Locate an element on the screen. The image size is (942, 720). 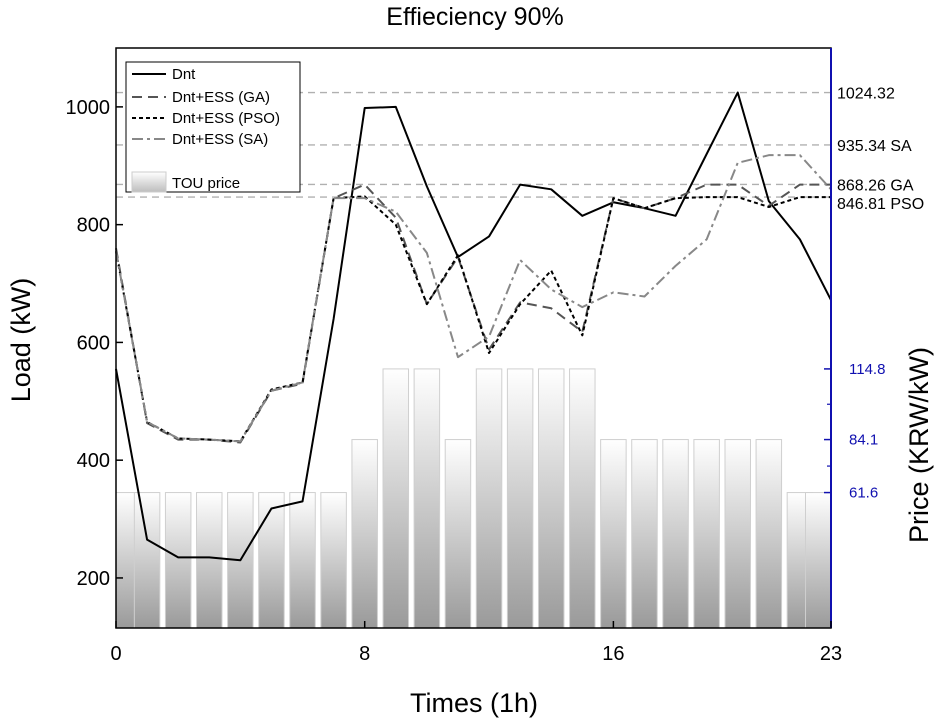
x-tick-label: 16 is located at coordinates (613, 654).